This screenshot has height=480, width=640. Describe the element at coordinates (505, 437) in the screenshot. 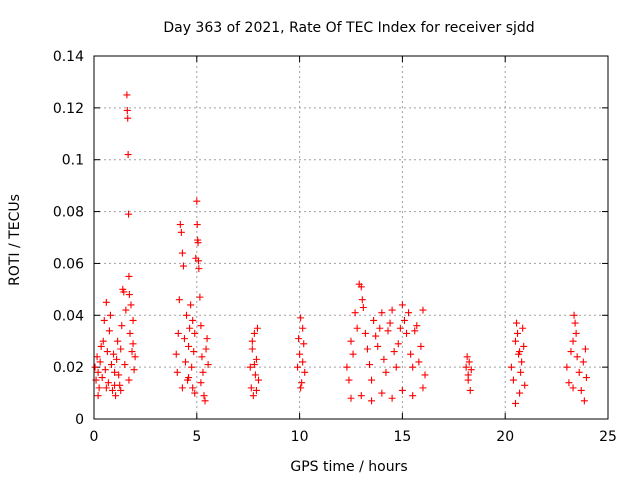

I see `x-tick-label: 20` at that location.